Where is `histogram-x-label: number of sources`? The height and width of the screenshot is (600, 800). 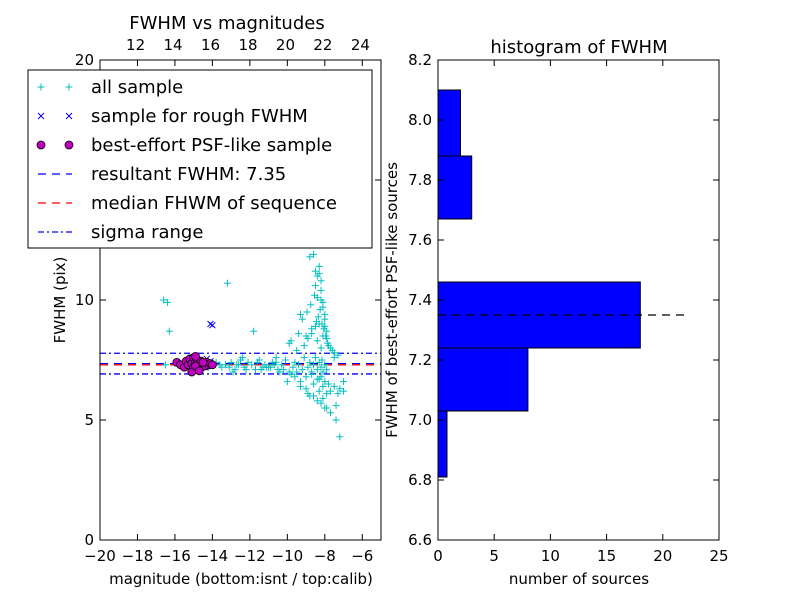 histogram-x-label: number of sources is located at coordinates (579, 579).